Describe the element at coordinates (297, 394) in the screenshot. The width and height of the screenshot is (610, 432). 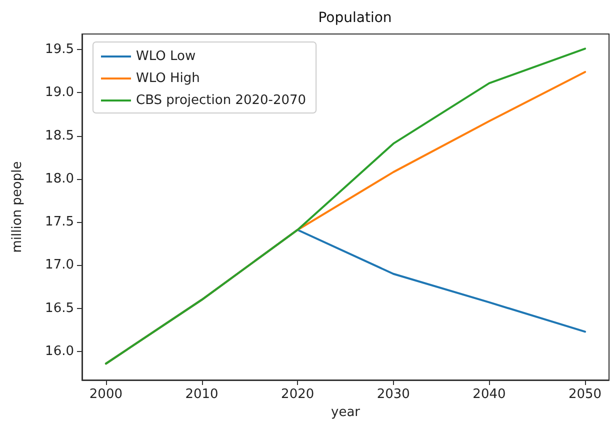
I see `x-tick-label: 2020` at that location.